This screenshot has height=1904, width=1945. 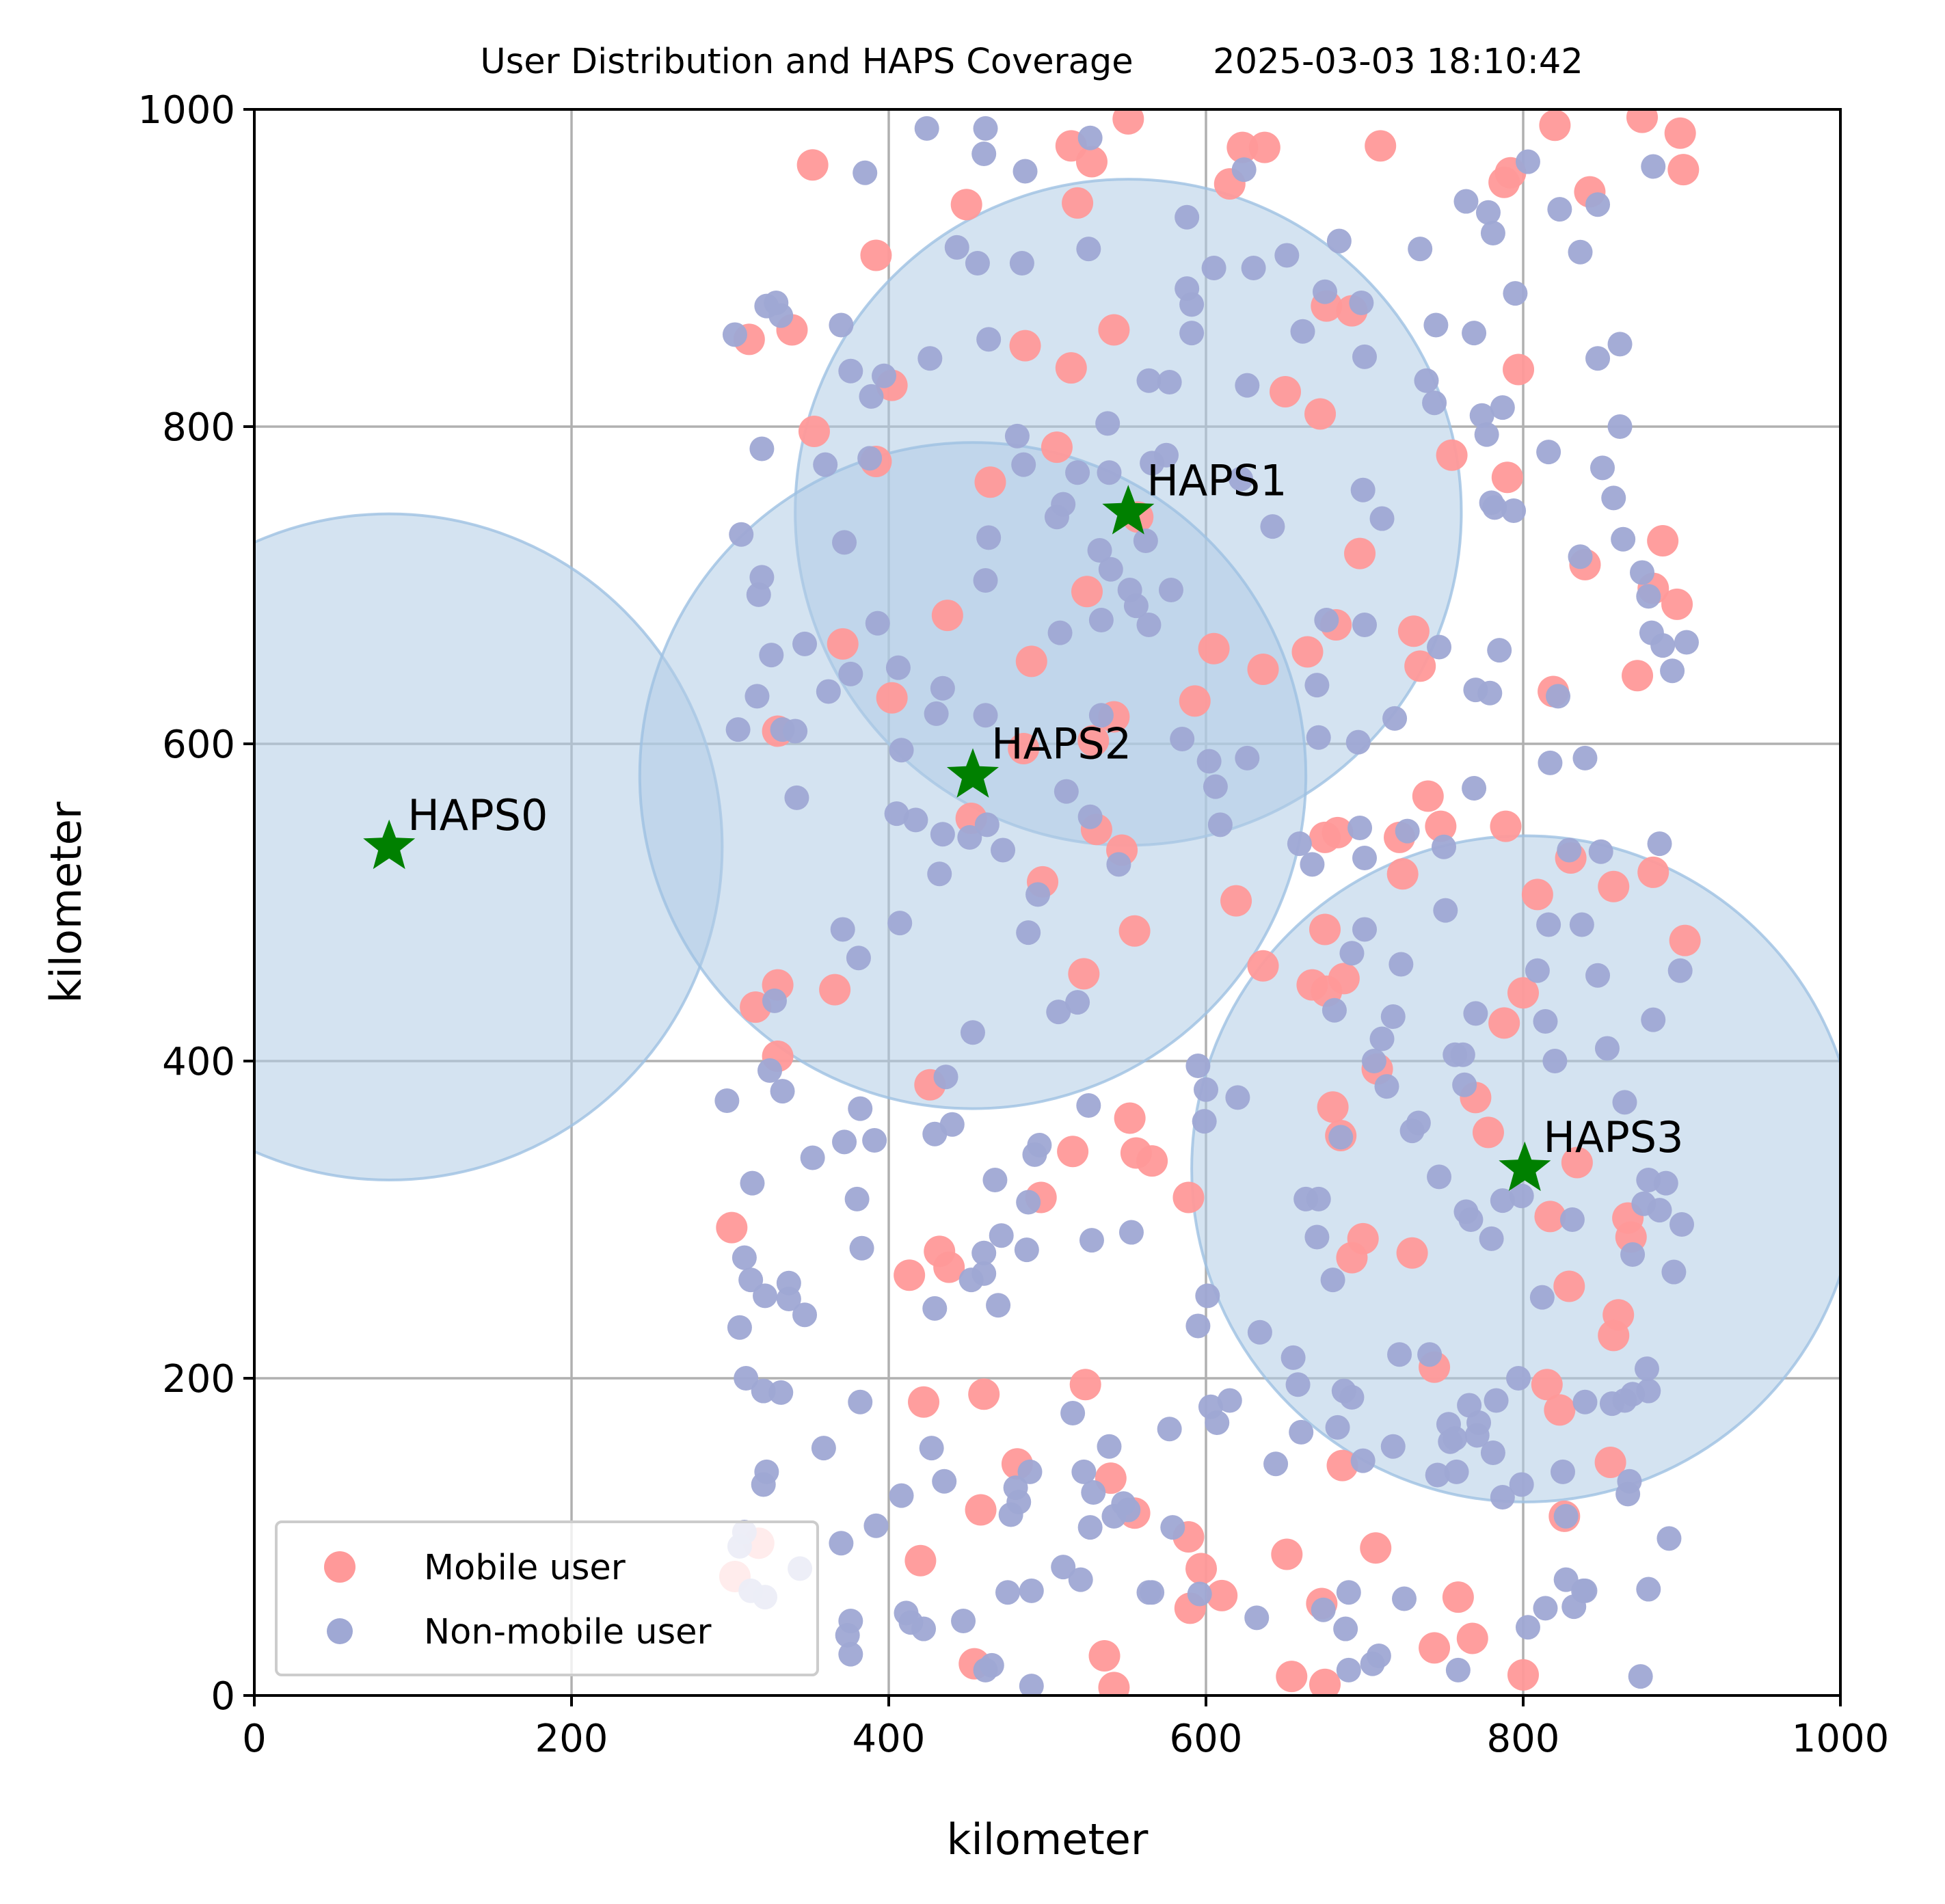 I want to click on legend-mobile-label: Mobile user, so click(x=525, y=1568).